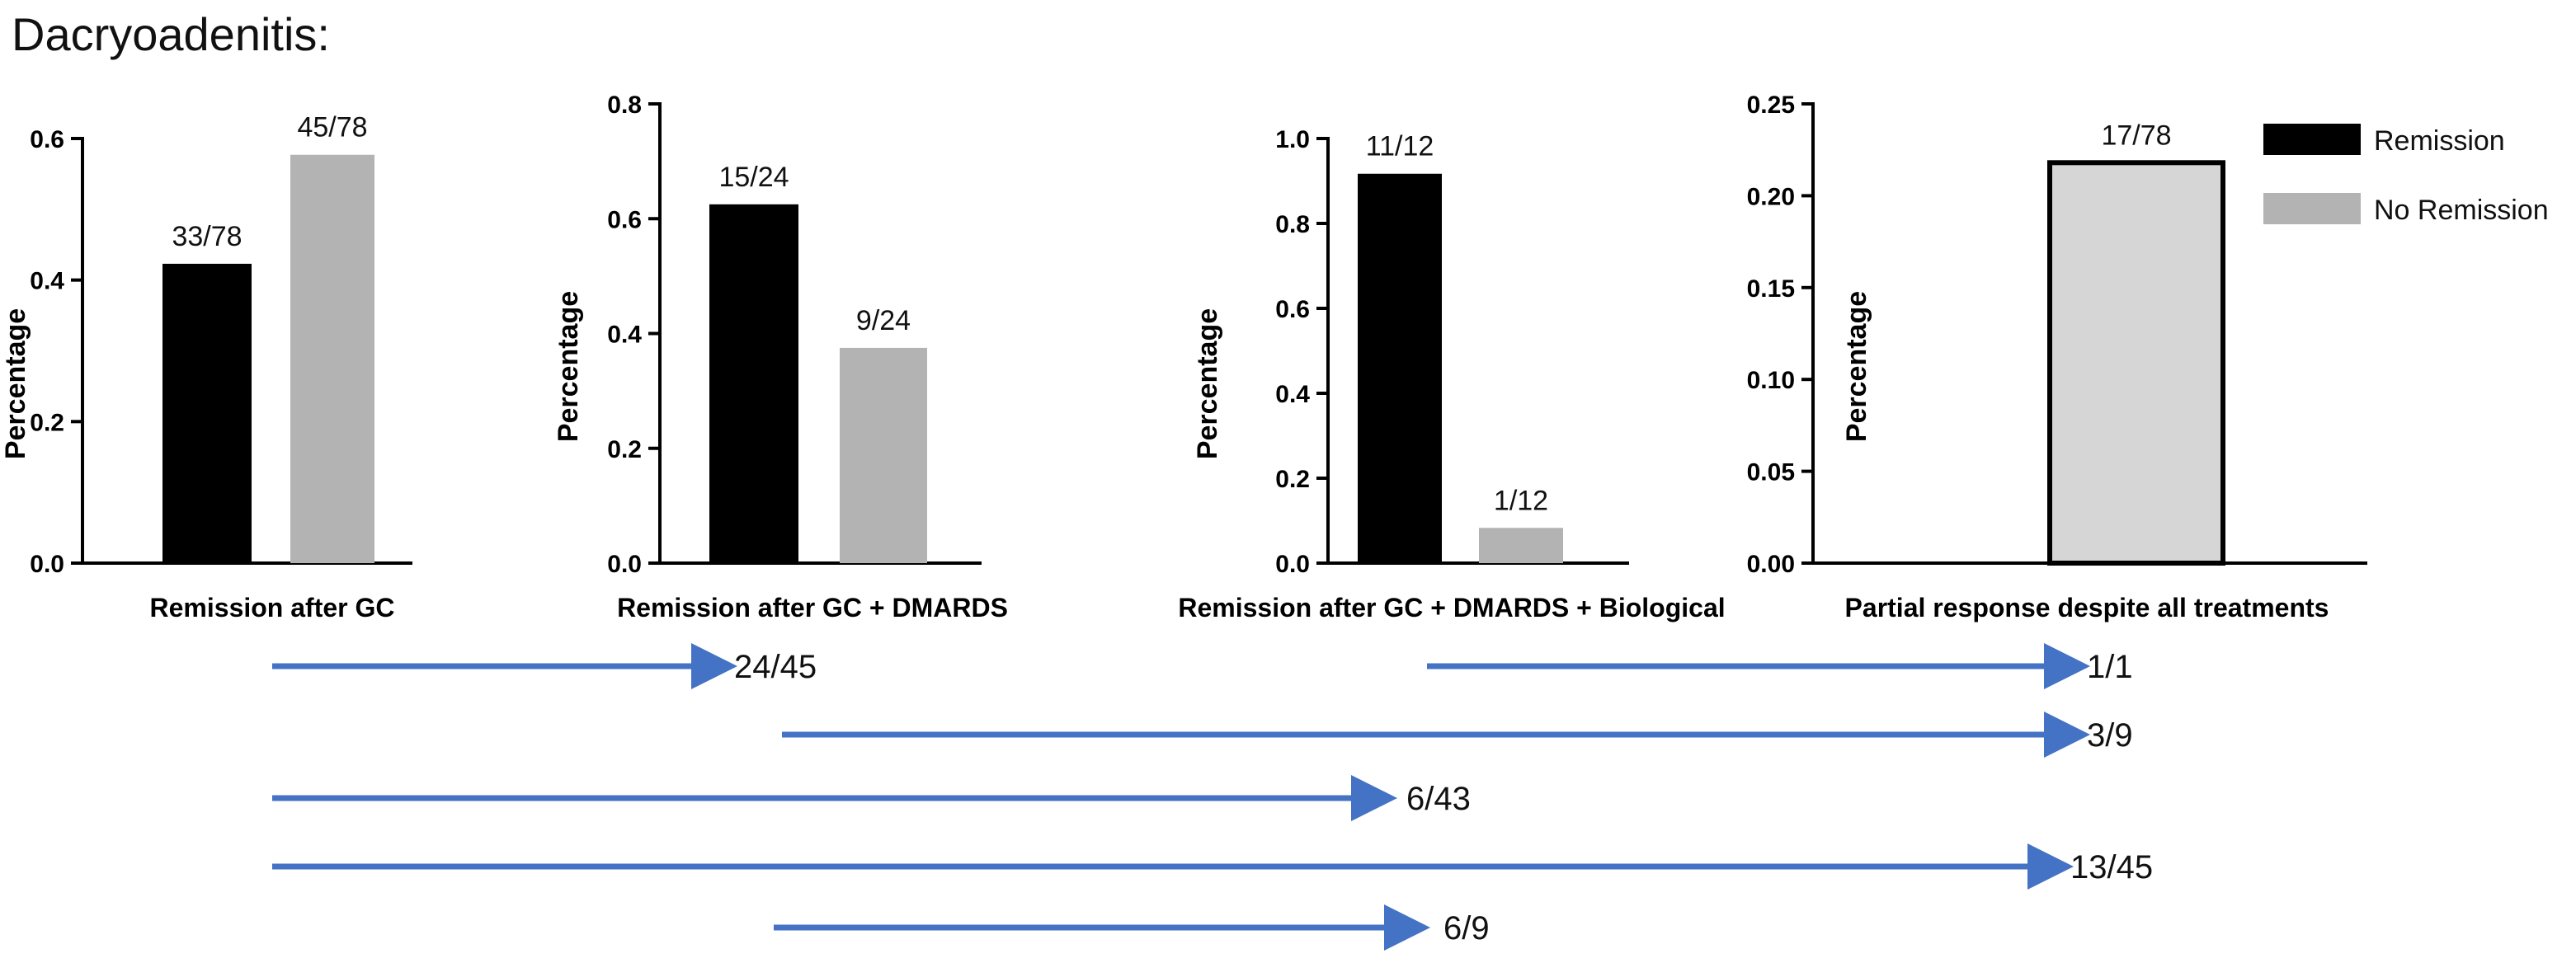  Describe the element at coordinates (2439, 141) in the screenshot. I see `legend-label: Remission` at that location.